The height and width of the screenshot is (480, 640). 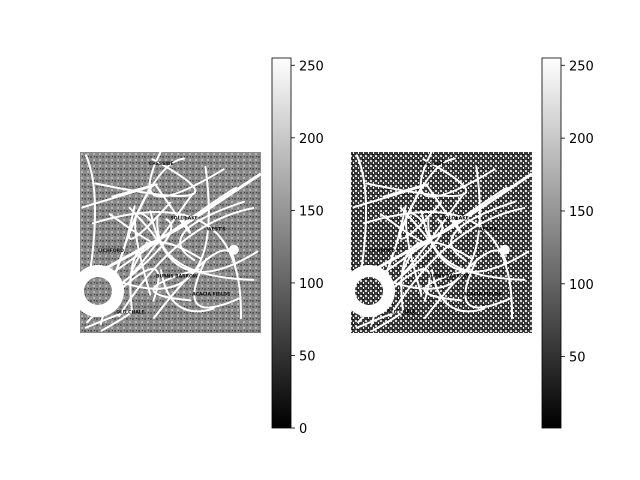 I want to click on map-roads, so click(x=170, y=241).